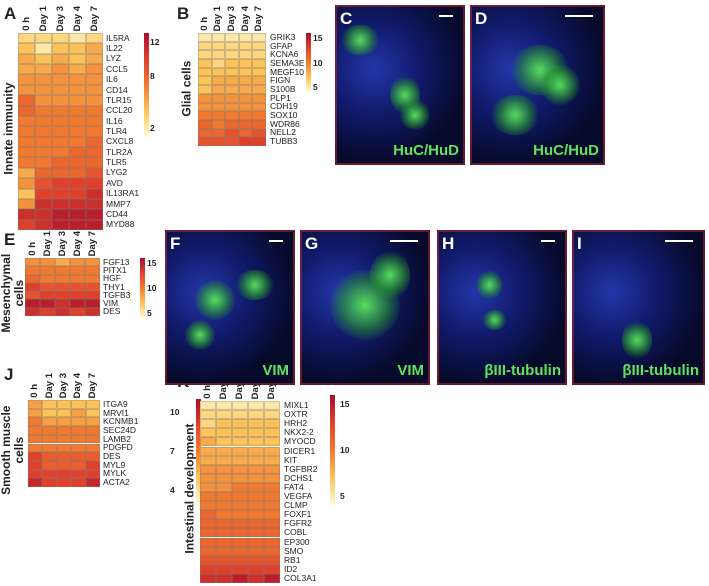 The width and height of the screenshot is (709, 586). Describe the element at coordinates (281, 45) in the screenshot. I see `row-label: GFAP` at that location.